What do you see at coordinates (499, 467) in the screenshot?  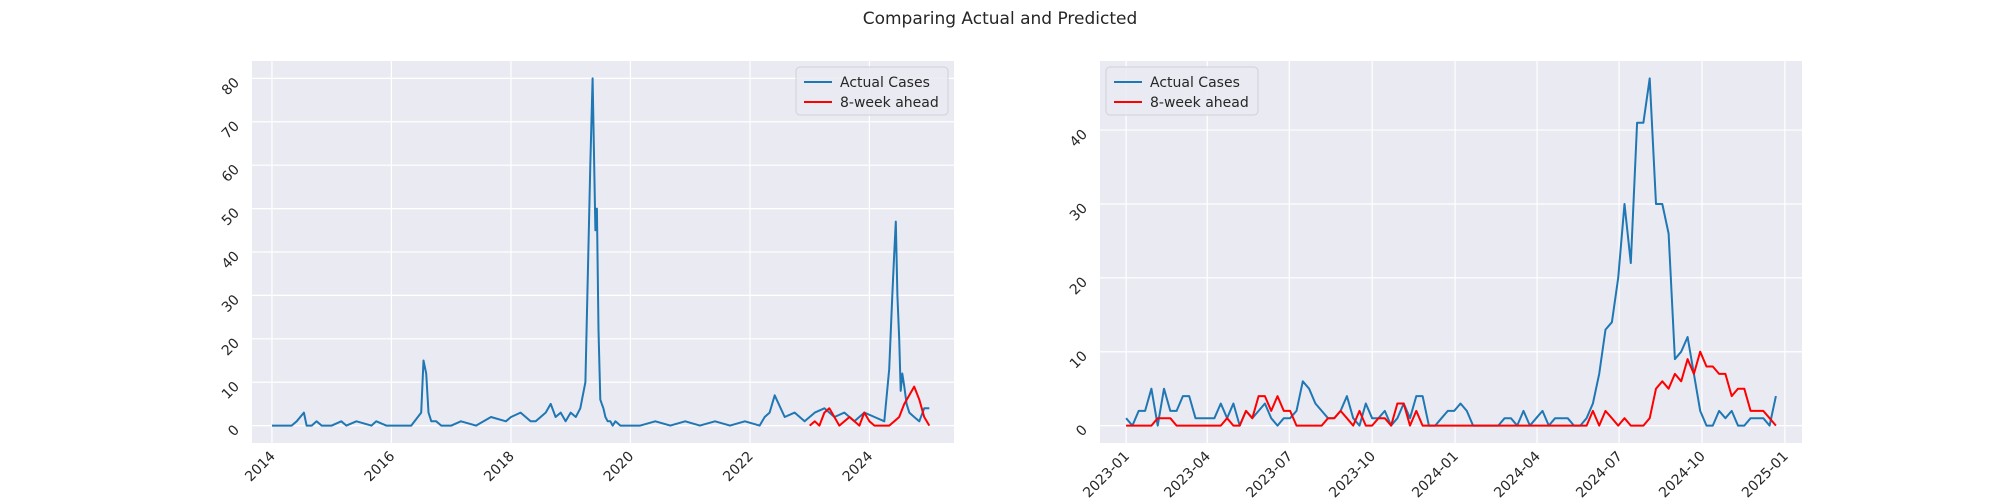 I see `x-tick-label: 2018` at bounding box center [499, 467].